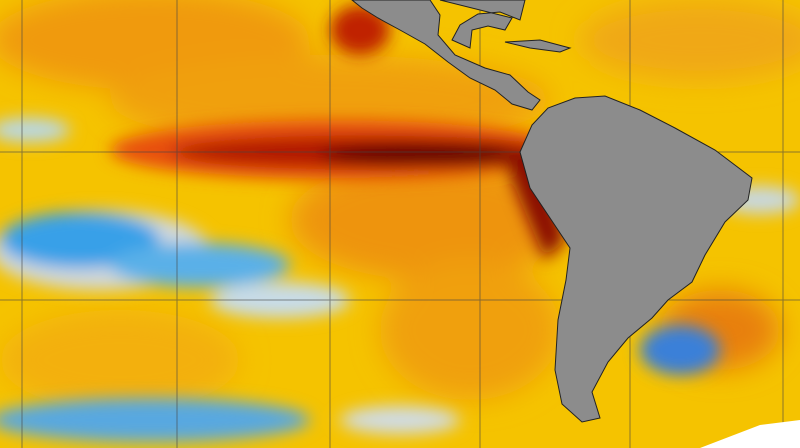 The width and height of the screenshot is (800, 448). I want to click on antarctic-edge, so click(750, 434).